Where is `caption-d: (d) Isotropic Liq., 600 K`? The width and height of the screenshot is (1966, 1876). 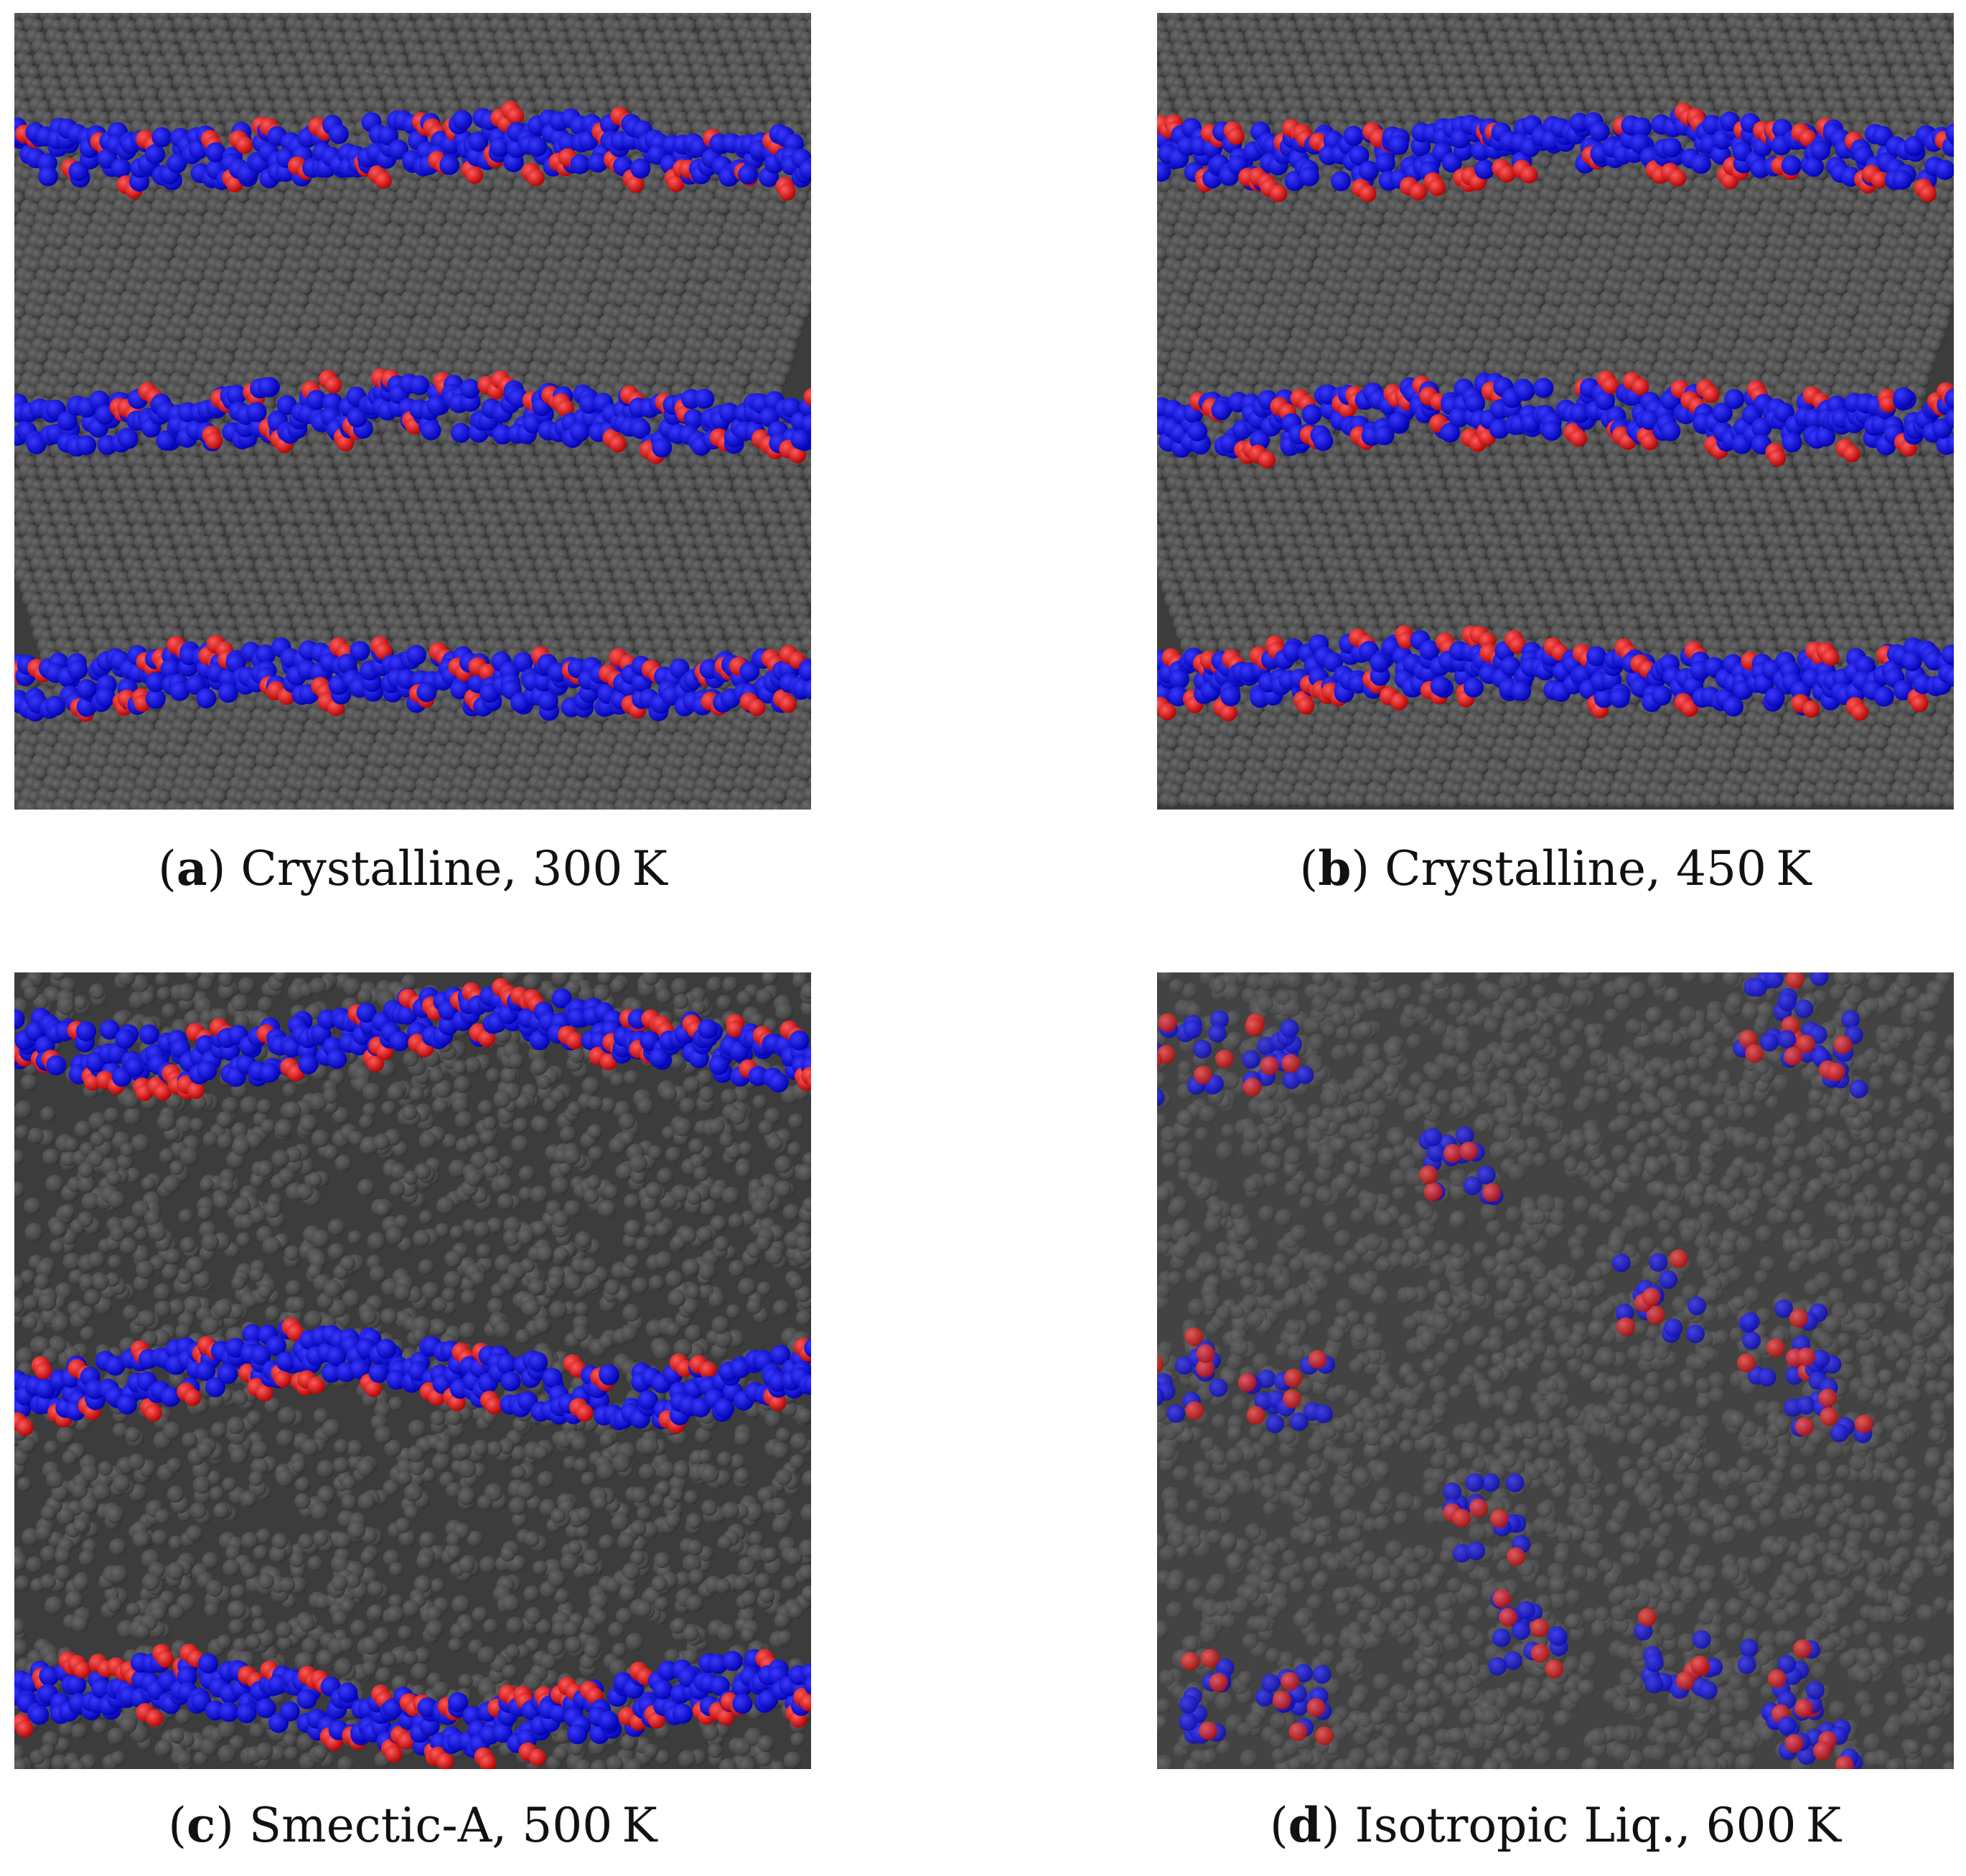
caption-d: (d) Isotropic Liq., 600 K is located at coordinates (1555, 1825).